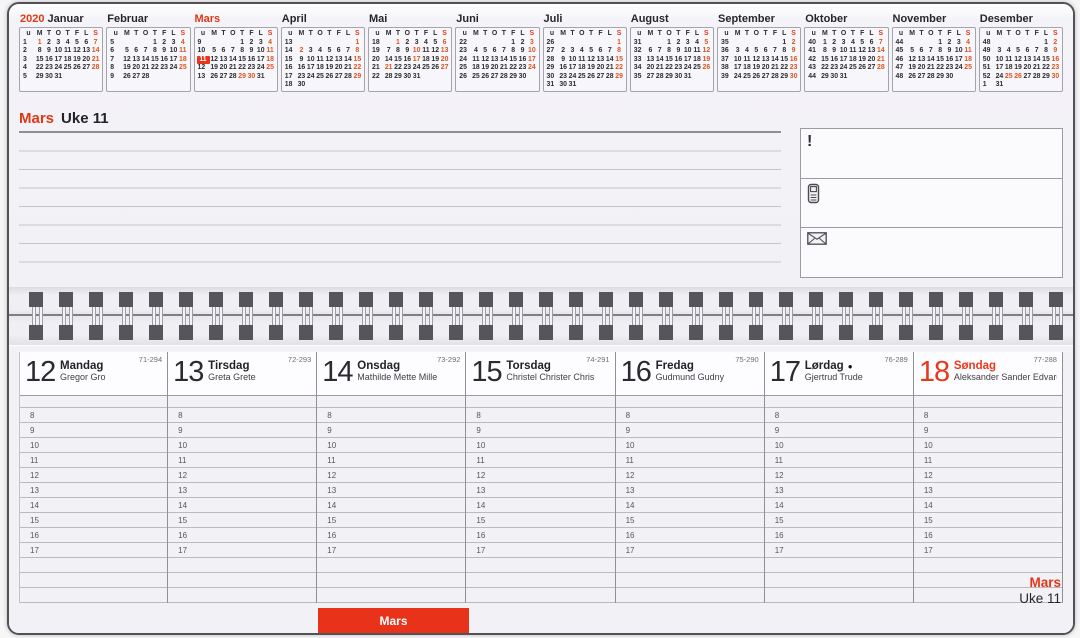 This screenshot has height=638, width=1080. What do you see at coordinates (49, 33) in the screenshot?
I see `weekday-letter: T` at bounding box center [49, 33].